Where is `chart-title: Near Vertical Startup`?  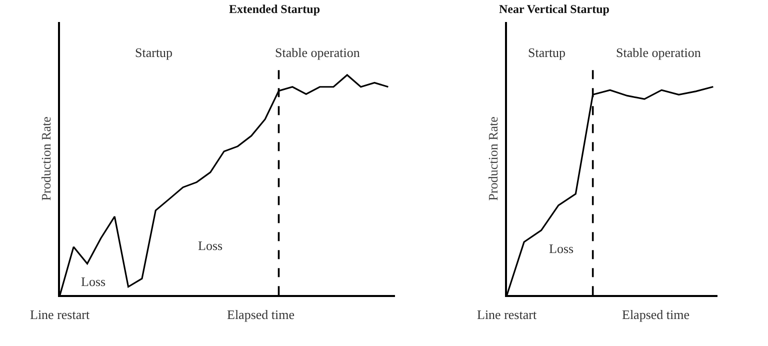
chart-title: Near Vertical Startup is located at coordinates (554, 9).